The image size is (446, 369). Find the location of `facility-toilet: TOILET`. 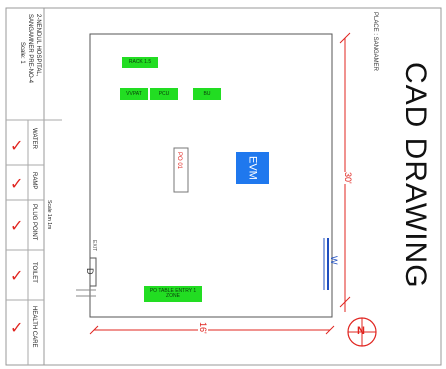

facility-toilet: TOILET is located at coordinates (34, 272).